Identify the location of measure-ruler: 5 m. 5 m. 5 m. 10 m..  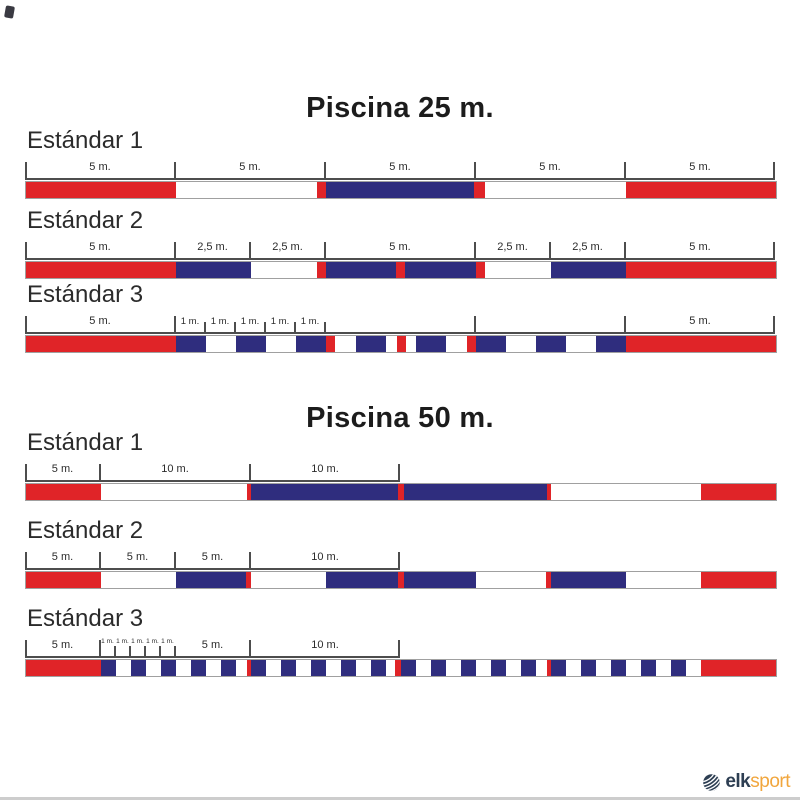
(212, 559).